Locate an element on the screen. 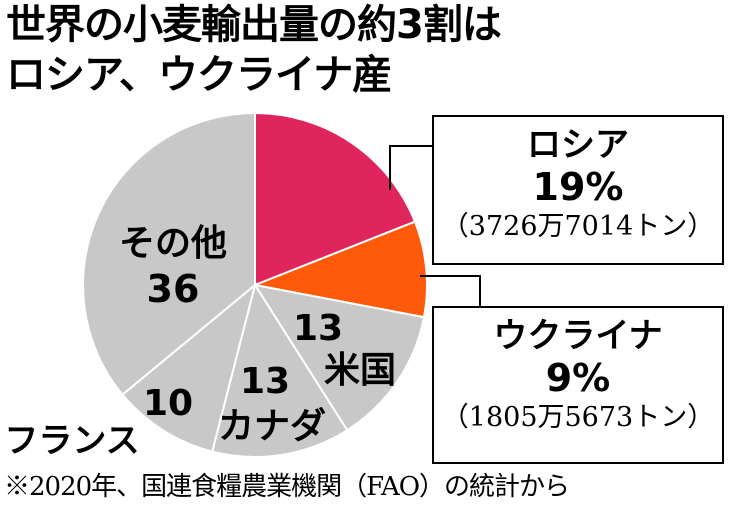  slice-label-france-value: 10 is located at coordinates (168, 403).